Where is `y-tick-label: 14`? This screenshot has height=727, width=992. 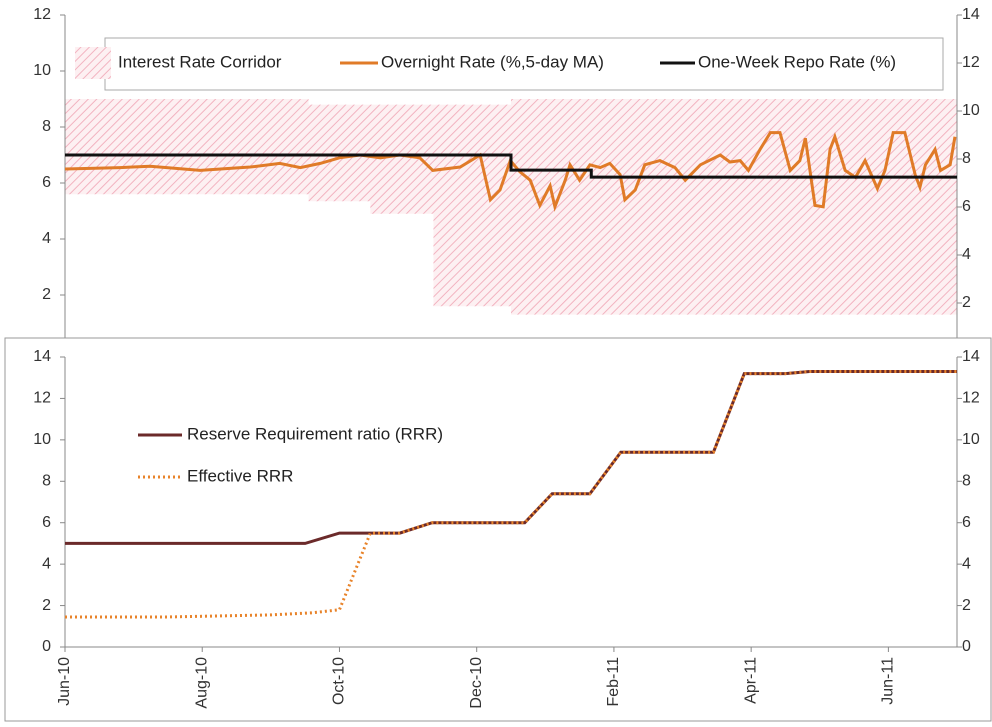 y-tick-label: 14 is located at coordinates (42, 356).